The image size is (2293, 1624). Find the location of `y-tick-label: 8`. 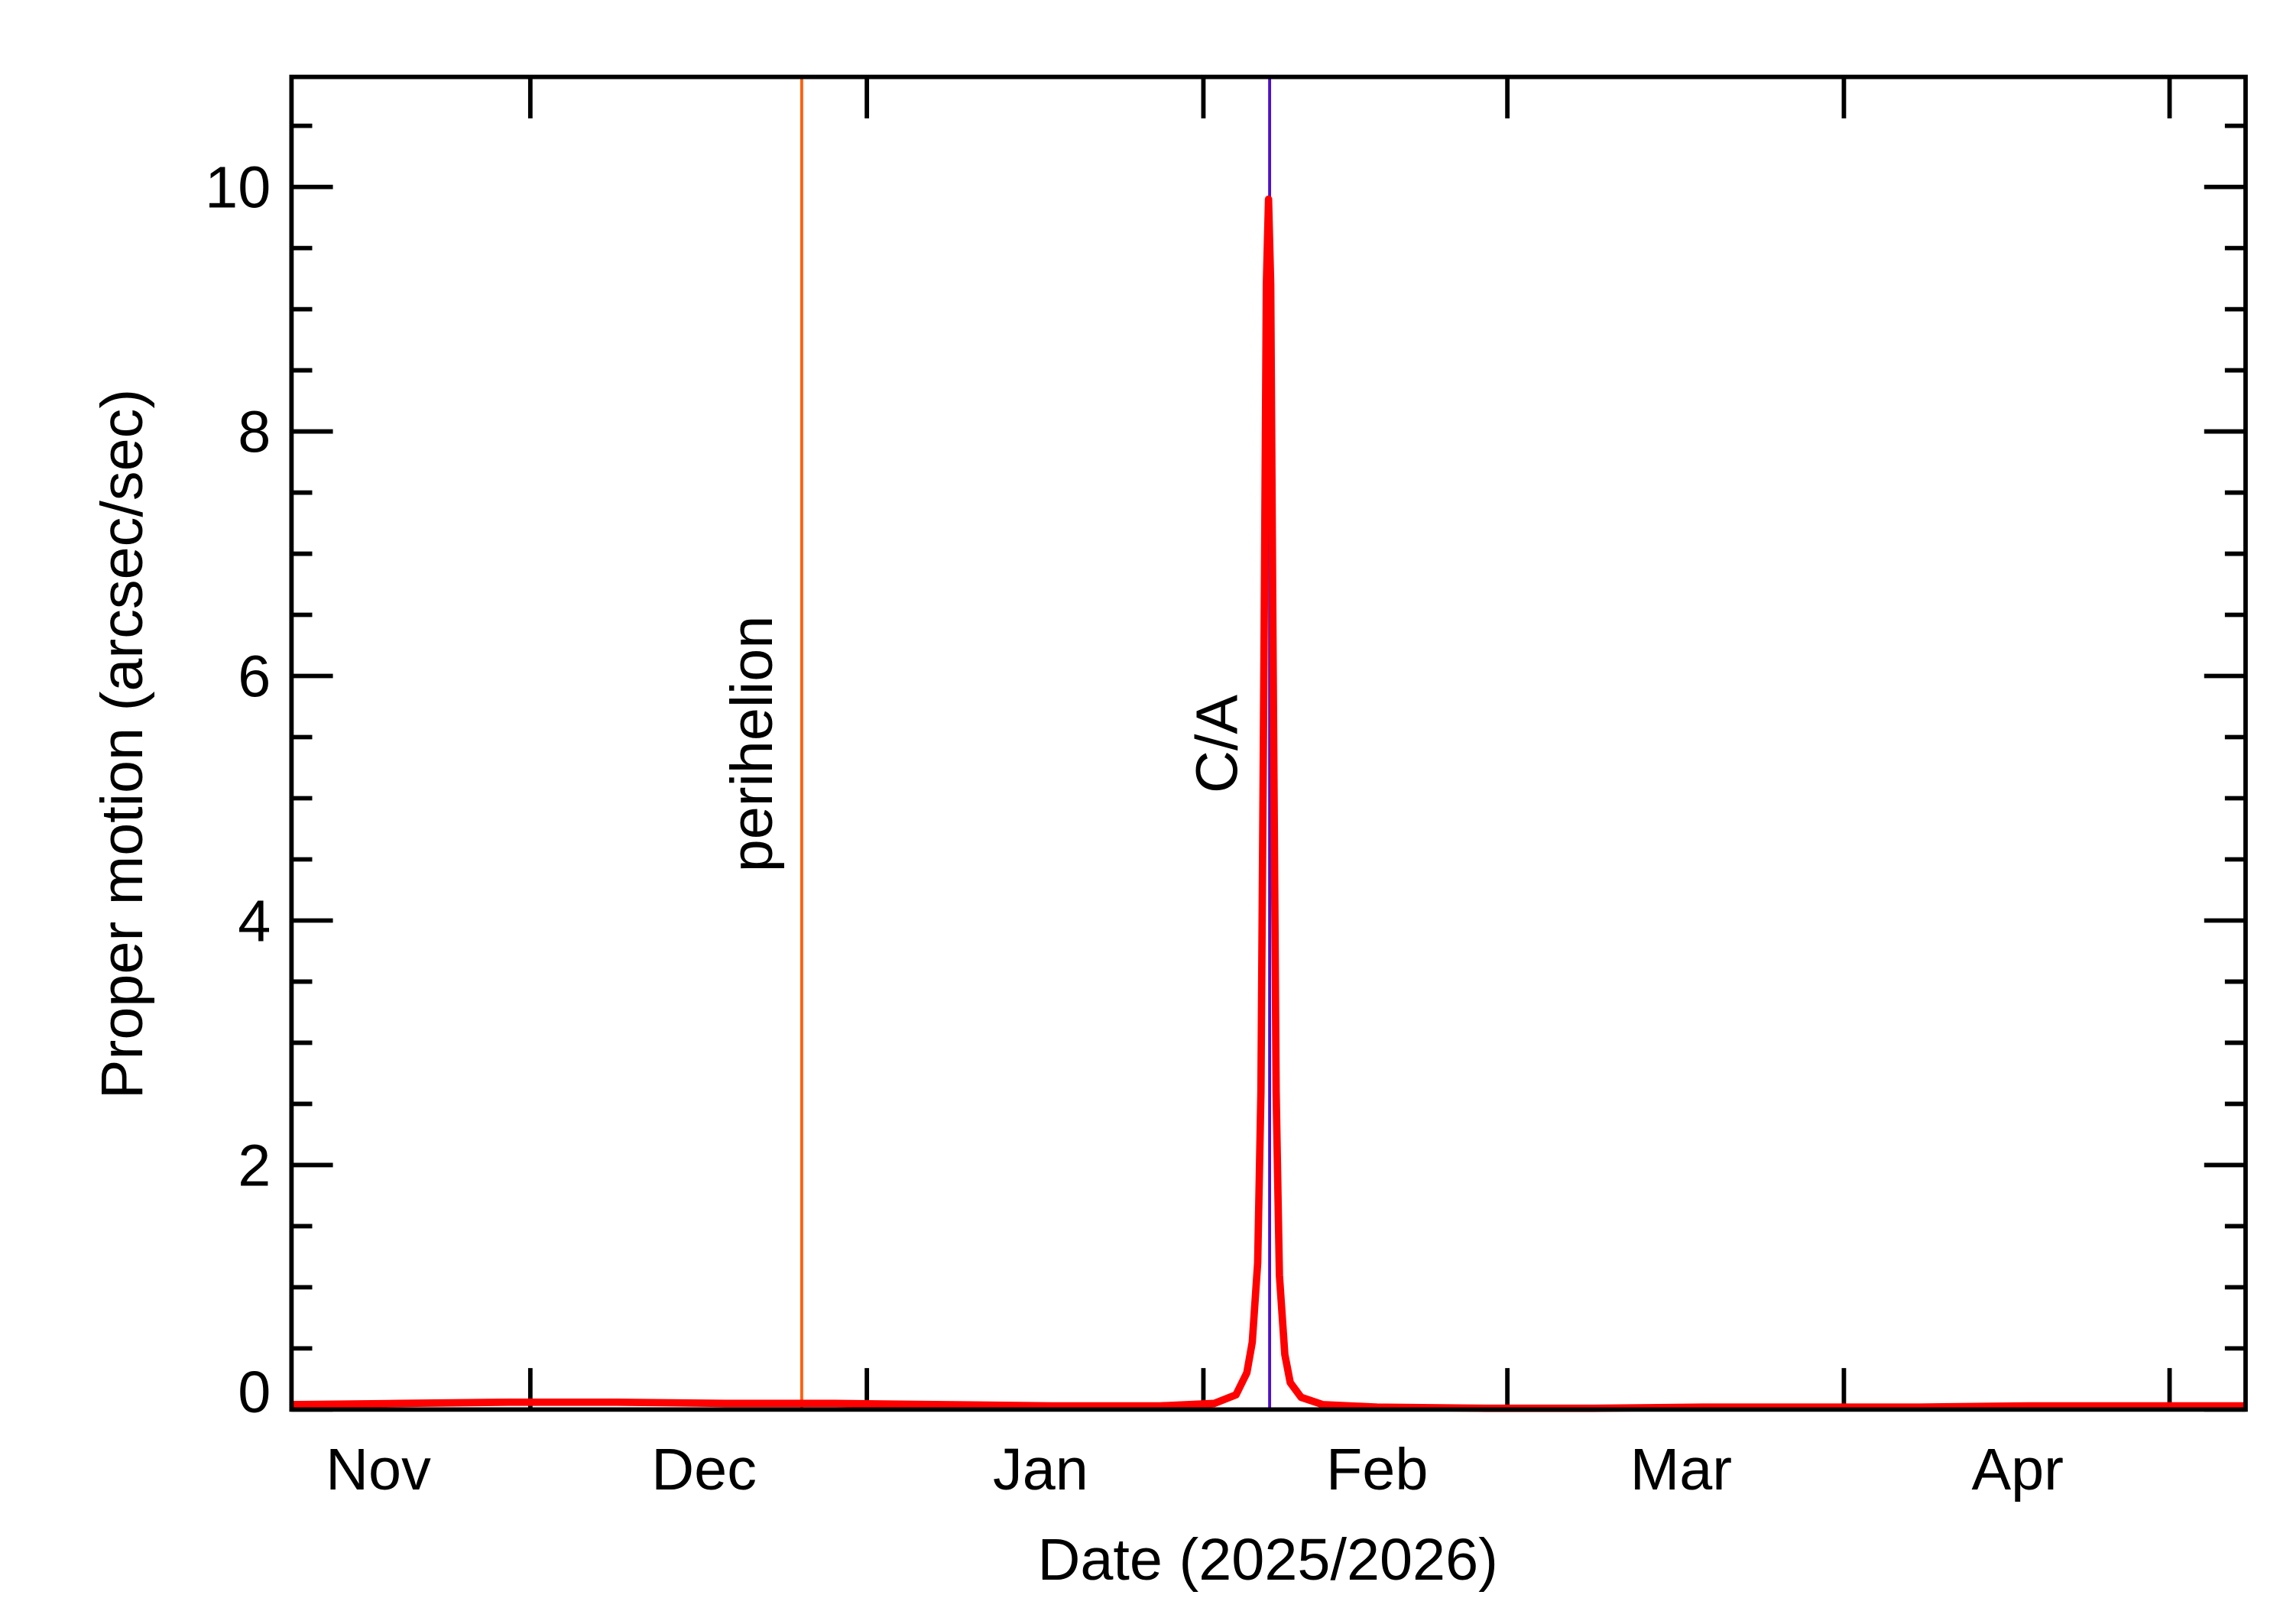

y-tick-label: 8 is located at coordinates (255, 432).